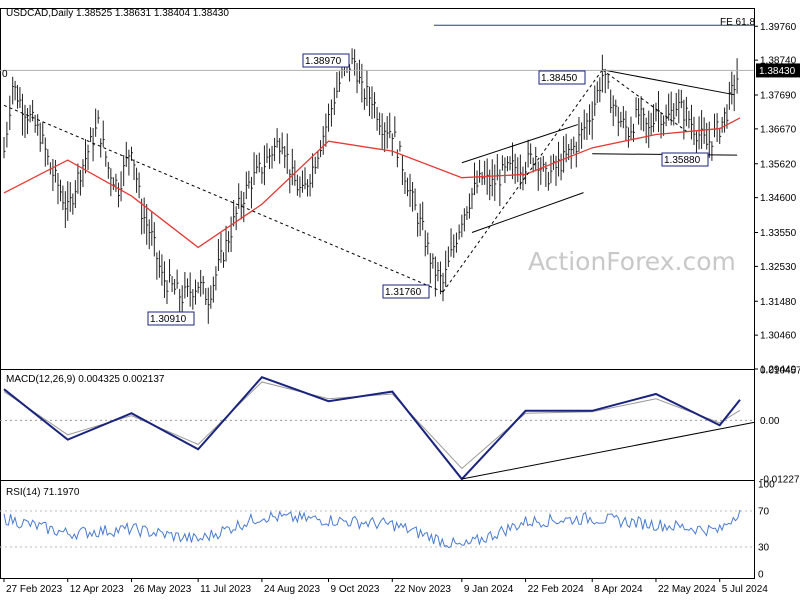  Describe the element at coordinates (556, 589) in the screenshot. I see `xtick-label: 22 Feb 2024` at that location.